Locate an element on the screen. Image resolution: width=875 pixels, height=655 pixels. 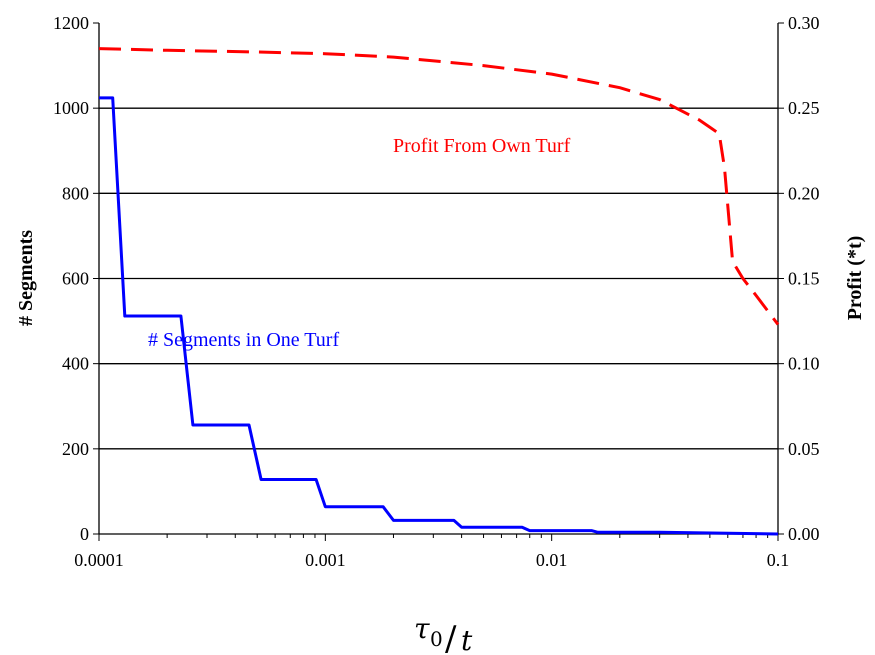
y-right-tick-label: 0.00 is located at coordinates (804, 534).